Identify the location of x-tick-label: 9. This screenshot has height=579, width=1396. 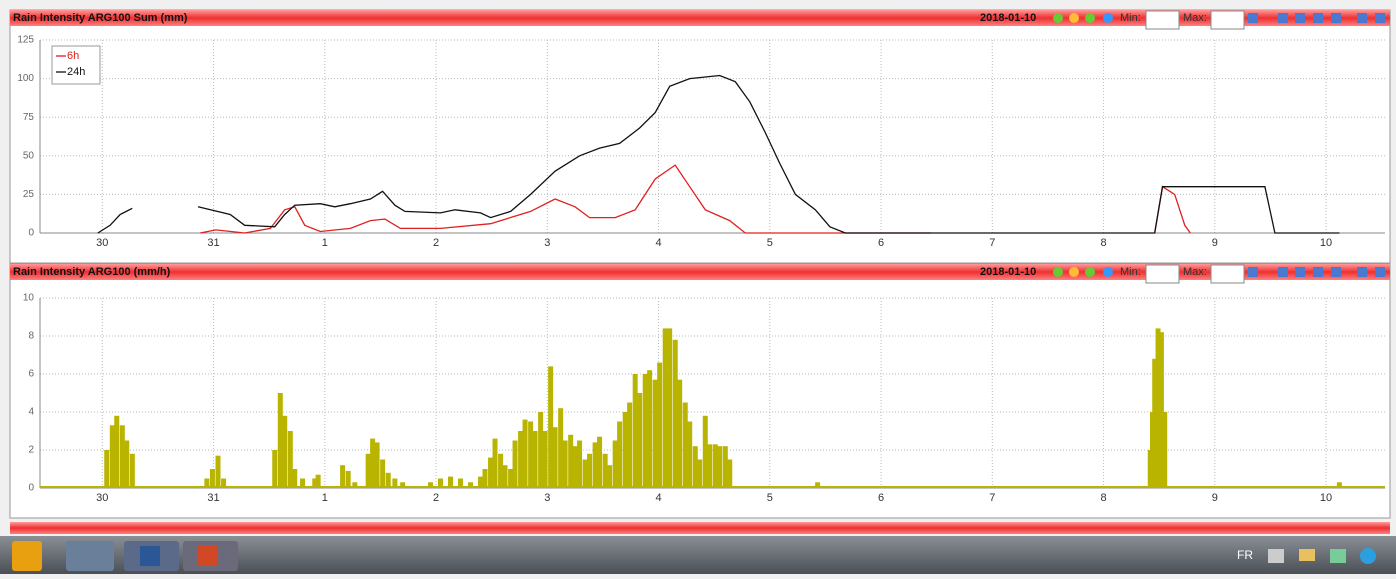
(1215, 243).